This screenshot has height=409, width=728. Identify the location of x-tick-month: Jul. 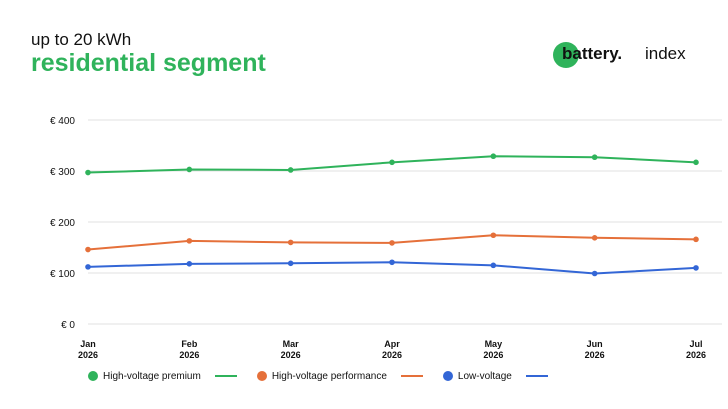
(695, 344).